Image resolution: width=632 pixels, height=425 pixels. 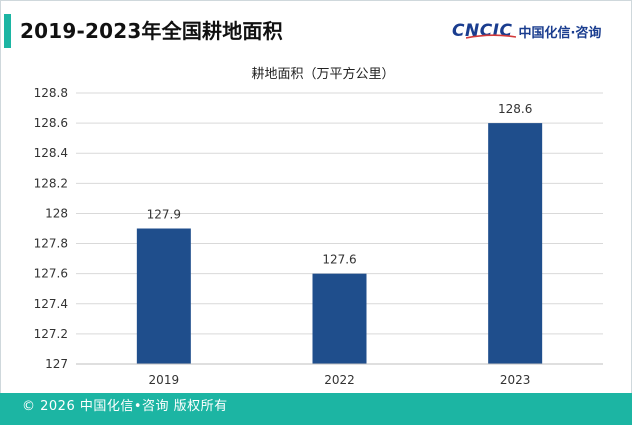 I want to click on x-tick-label-2019: 2019, so click(x=164, y=380).